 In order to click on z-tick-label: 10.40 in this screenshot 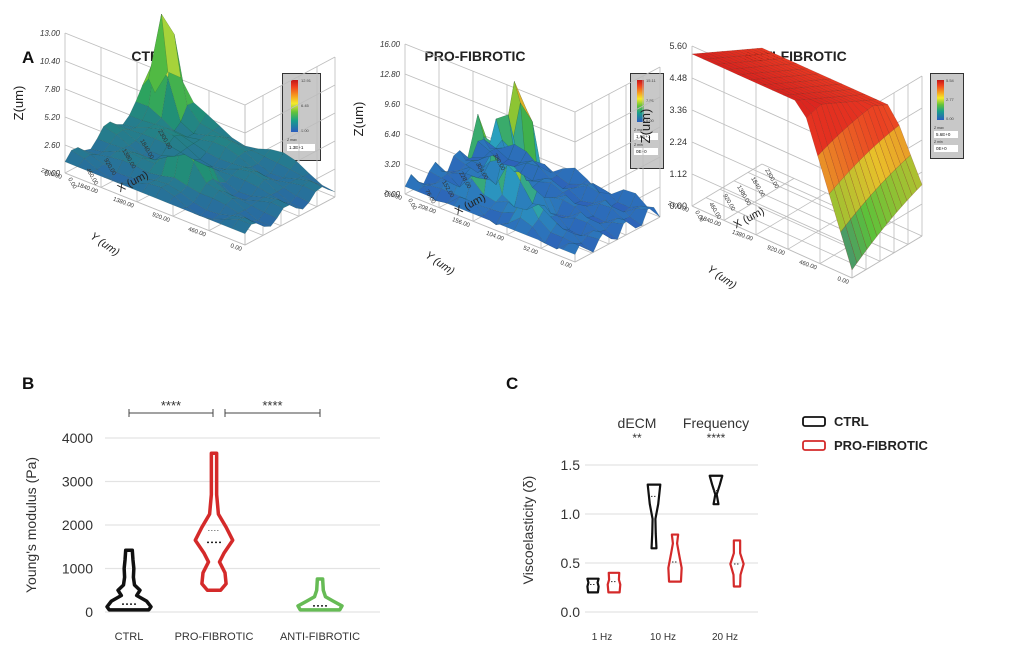, I will do `click(50, 61)`.